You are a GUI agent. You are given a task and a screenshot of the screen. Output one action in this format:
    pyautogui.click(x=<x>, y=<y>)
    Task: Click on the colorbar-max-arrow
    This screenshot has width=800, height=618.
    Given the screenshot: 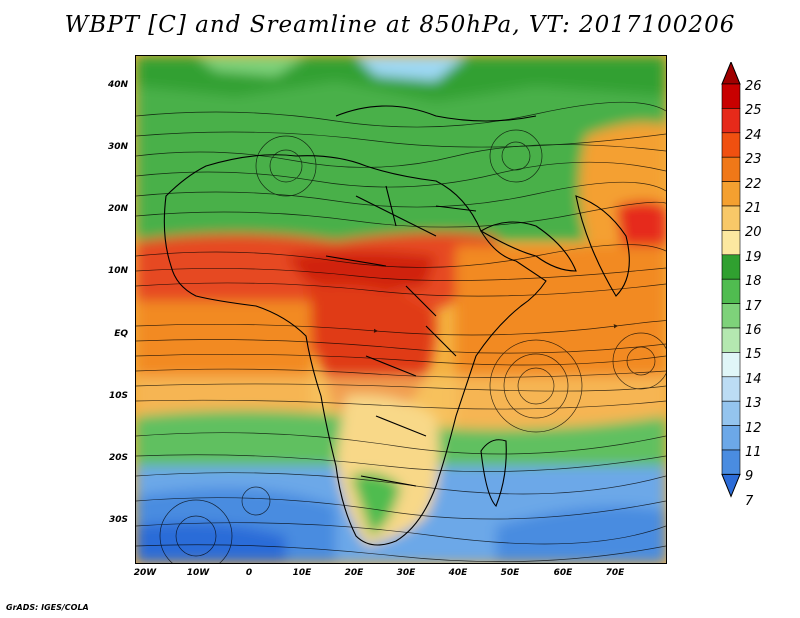 What is the action you would take?
    pyautogui.click(x=731, y=73)
    